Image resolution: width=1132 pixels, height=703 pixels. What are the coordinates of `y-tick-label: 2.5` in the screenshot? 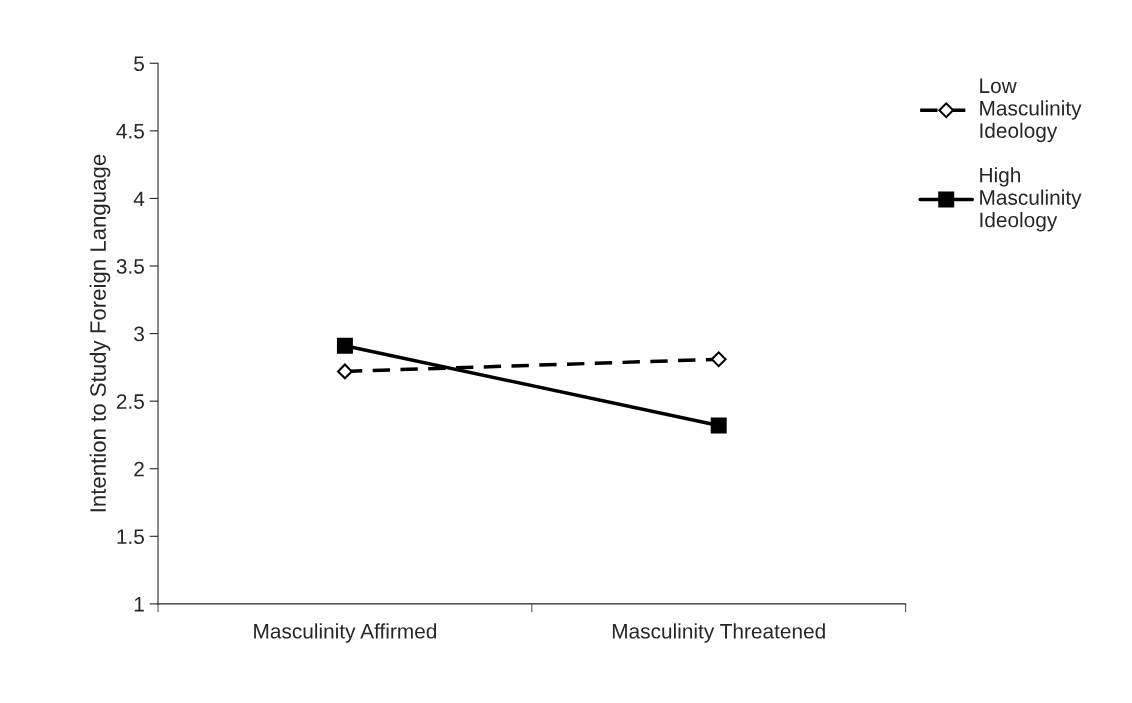 It's located at (130, 401).